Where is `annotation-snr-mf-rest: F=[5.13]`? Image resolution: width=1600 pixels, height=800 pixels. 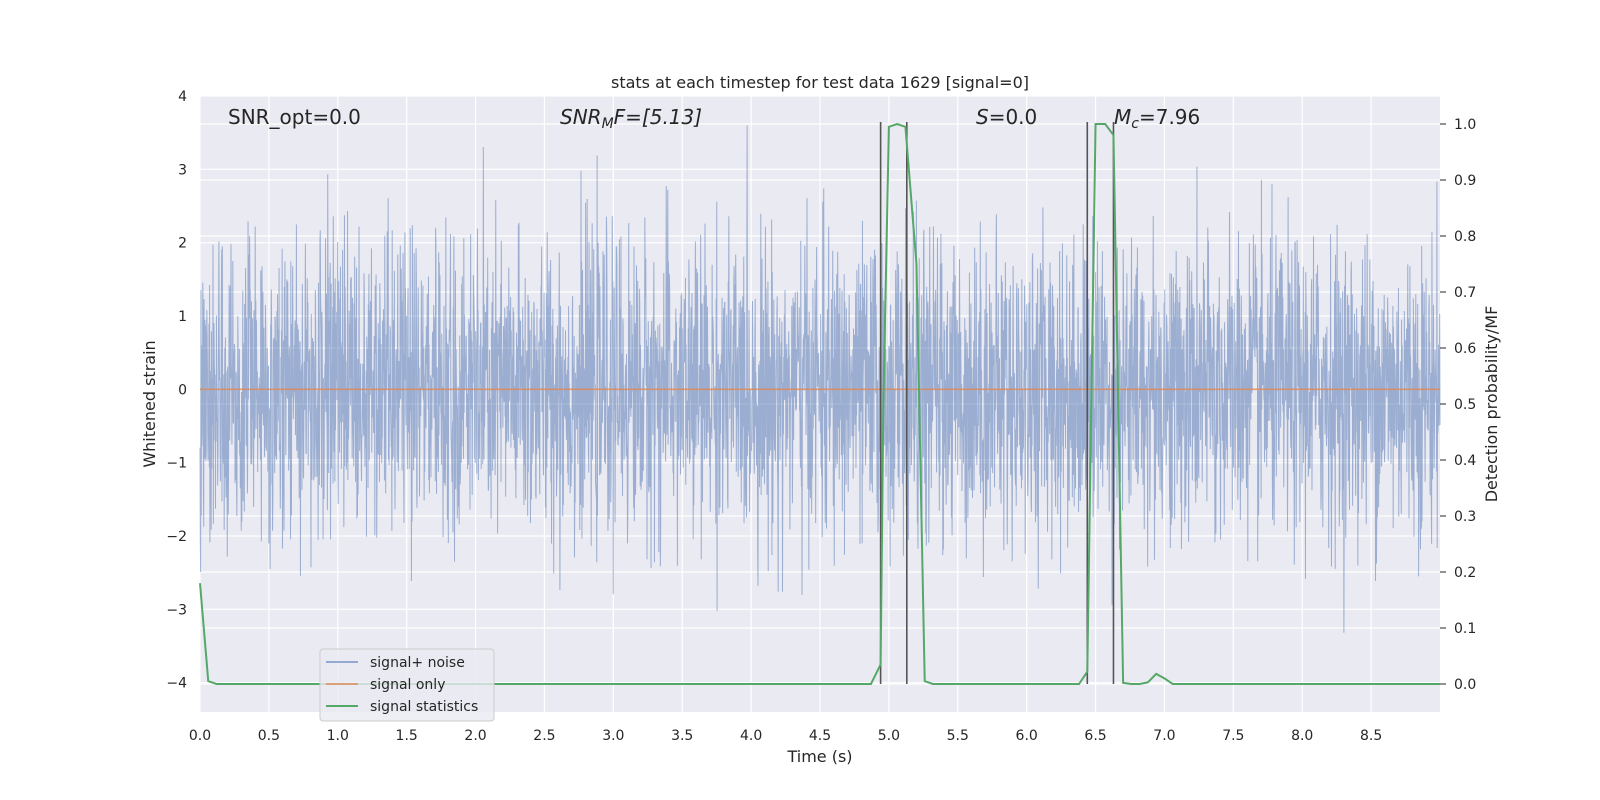 annotation-snr-mf-rest: F=[5.13] is located at coordinates (658, 117).